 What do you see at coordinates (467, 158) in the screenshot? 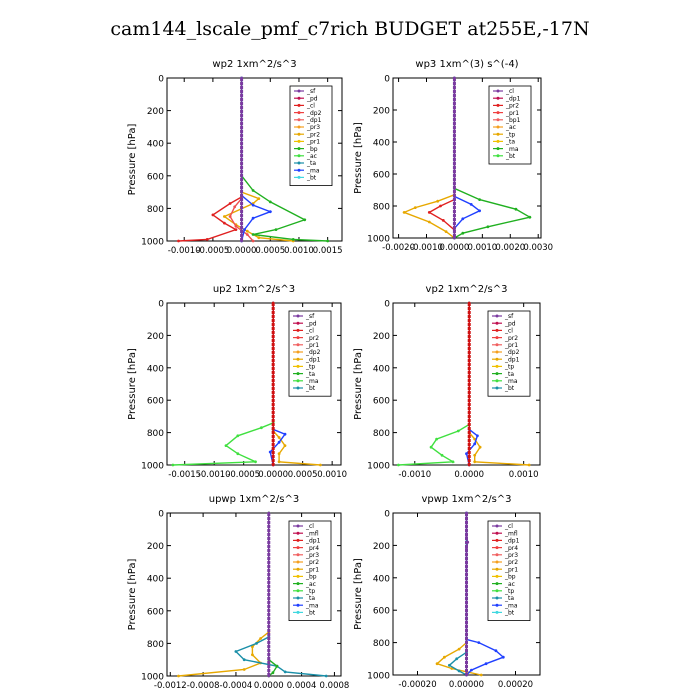
I see `plot-frame` at bounding box center [467, 158].